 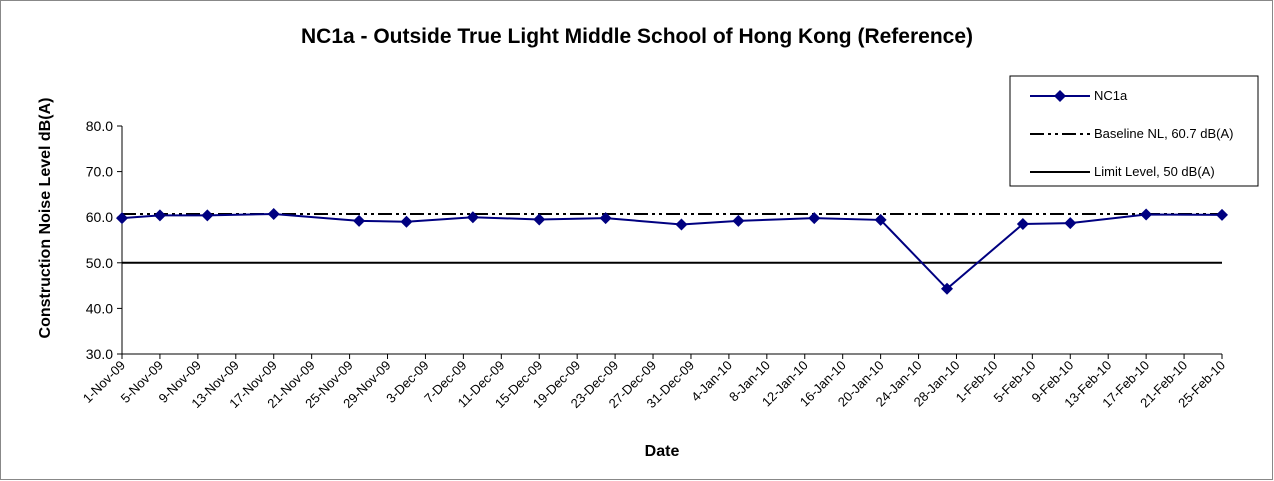 I want to click on y-tick-label: 60.0, so click(x=99, y=217).